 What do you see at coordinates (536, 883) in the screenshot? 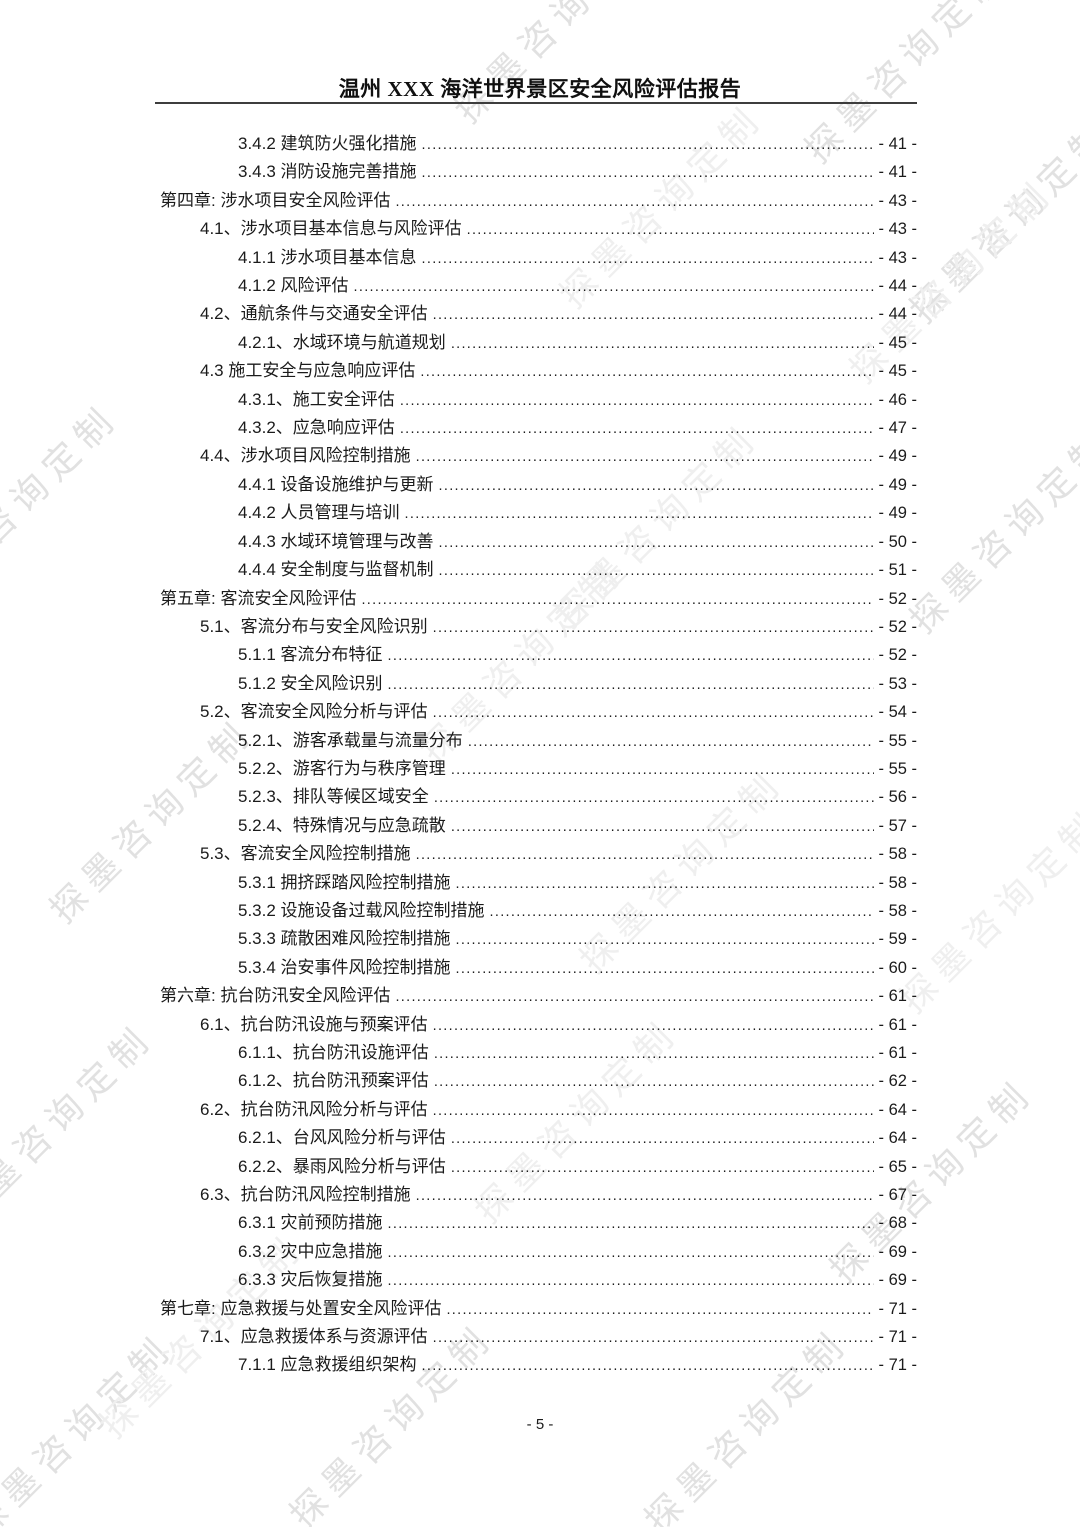
I see `toc-entry: 5.3.1 拥挤踩踏风险控制措施 - 58 -` at bounding box center [536, 883].